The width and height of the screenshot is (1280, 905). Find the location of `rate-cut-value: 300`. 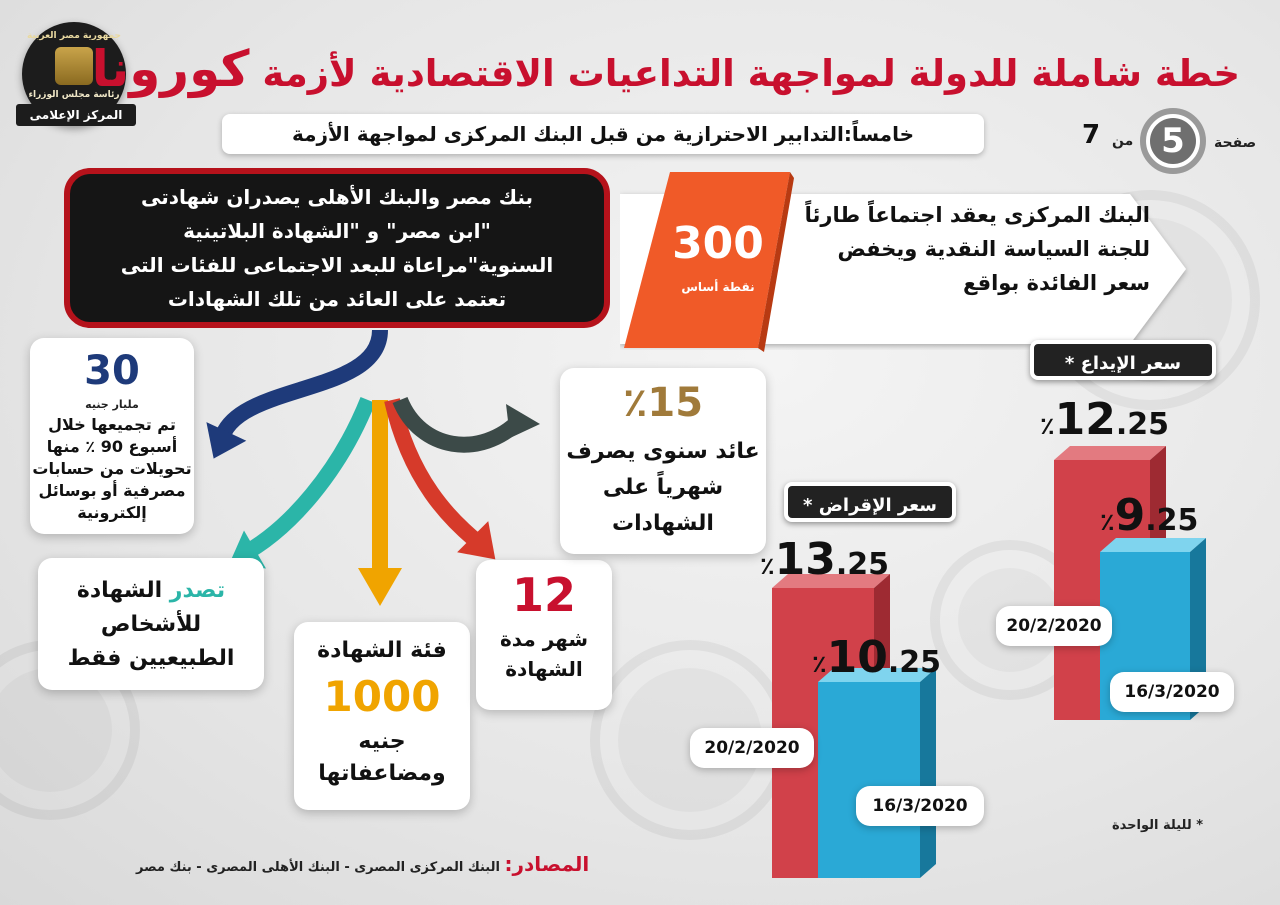

rate-cut-value: 300 is located at coordinates (718, 243).